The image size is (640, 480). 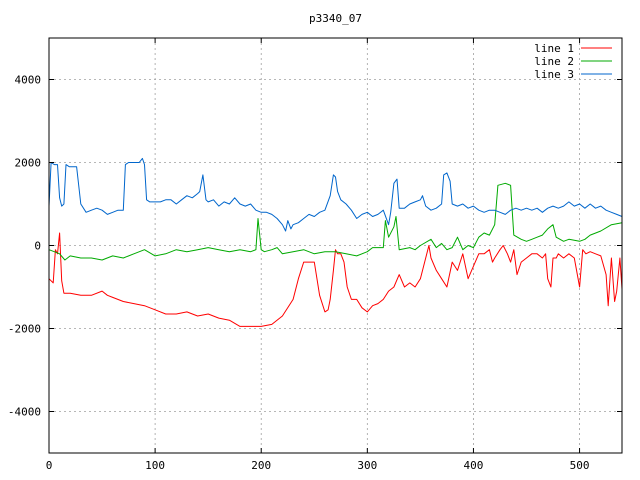 I want to click on legend-label-3: line 3, so click(x=554, y=74).